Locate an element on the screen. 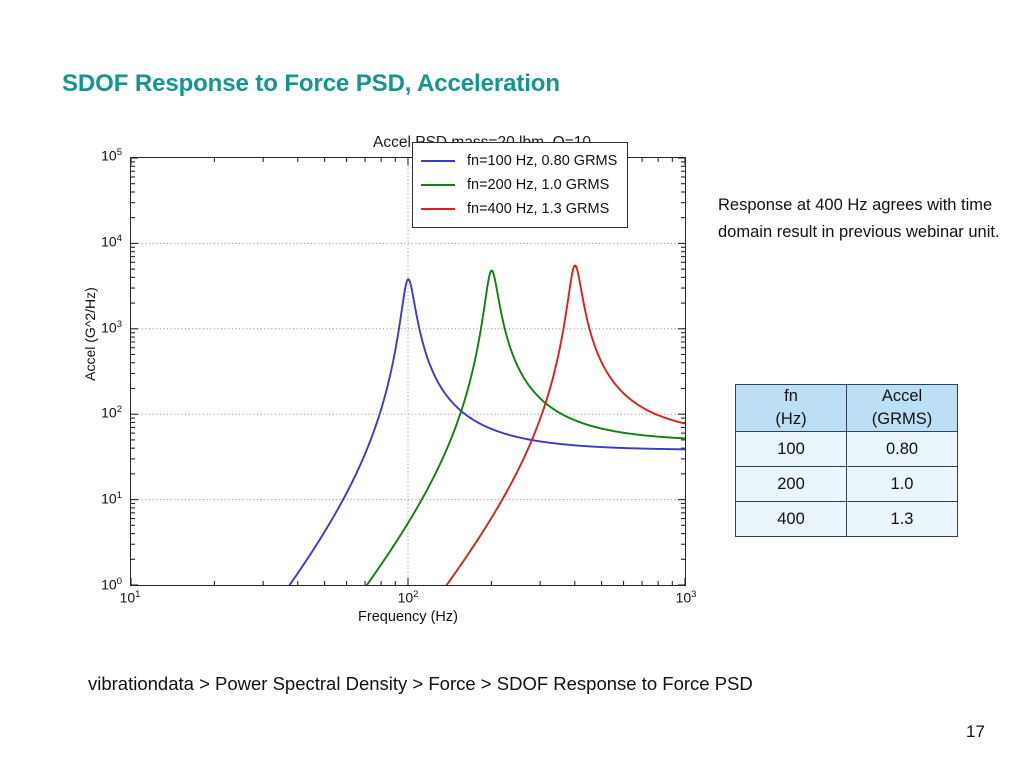 The height and width of the screenshot is (768, 1024). y-tick-label: 10³ is located at coordinates (111, 327).